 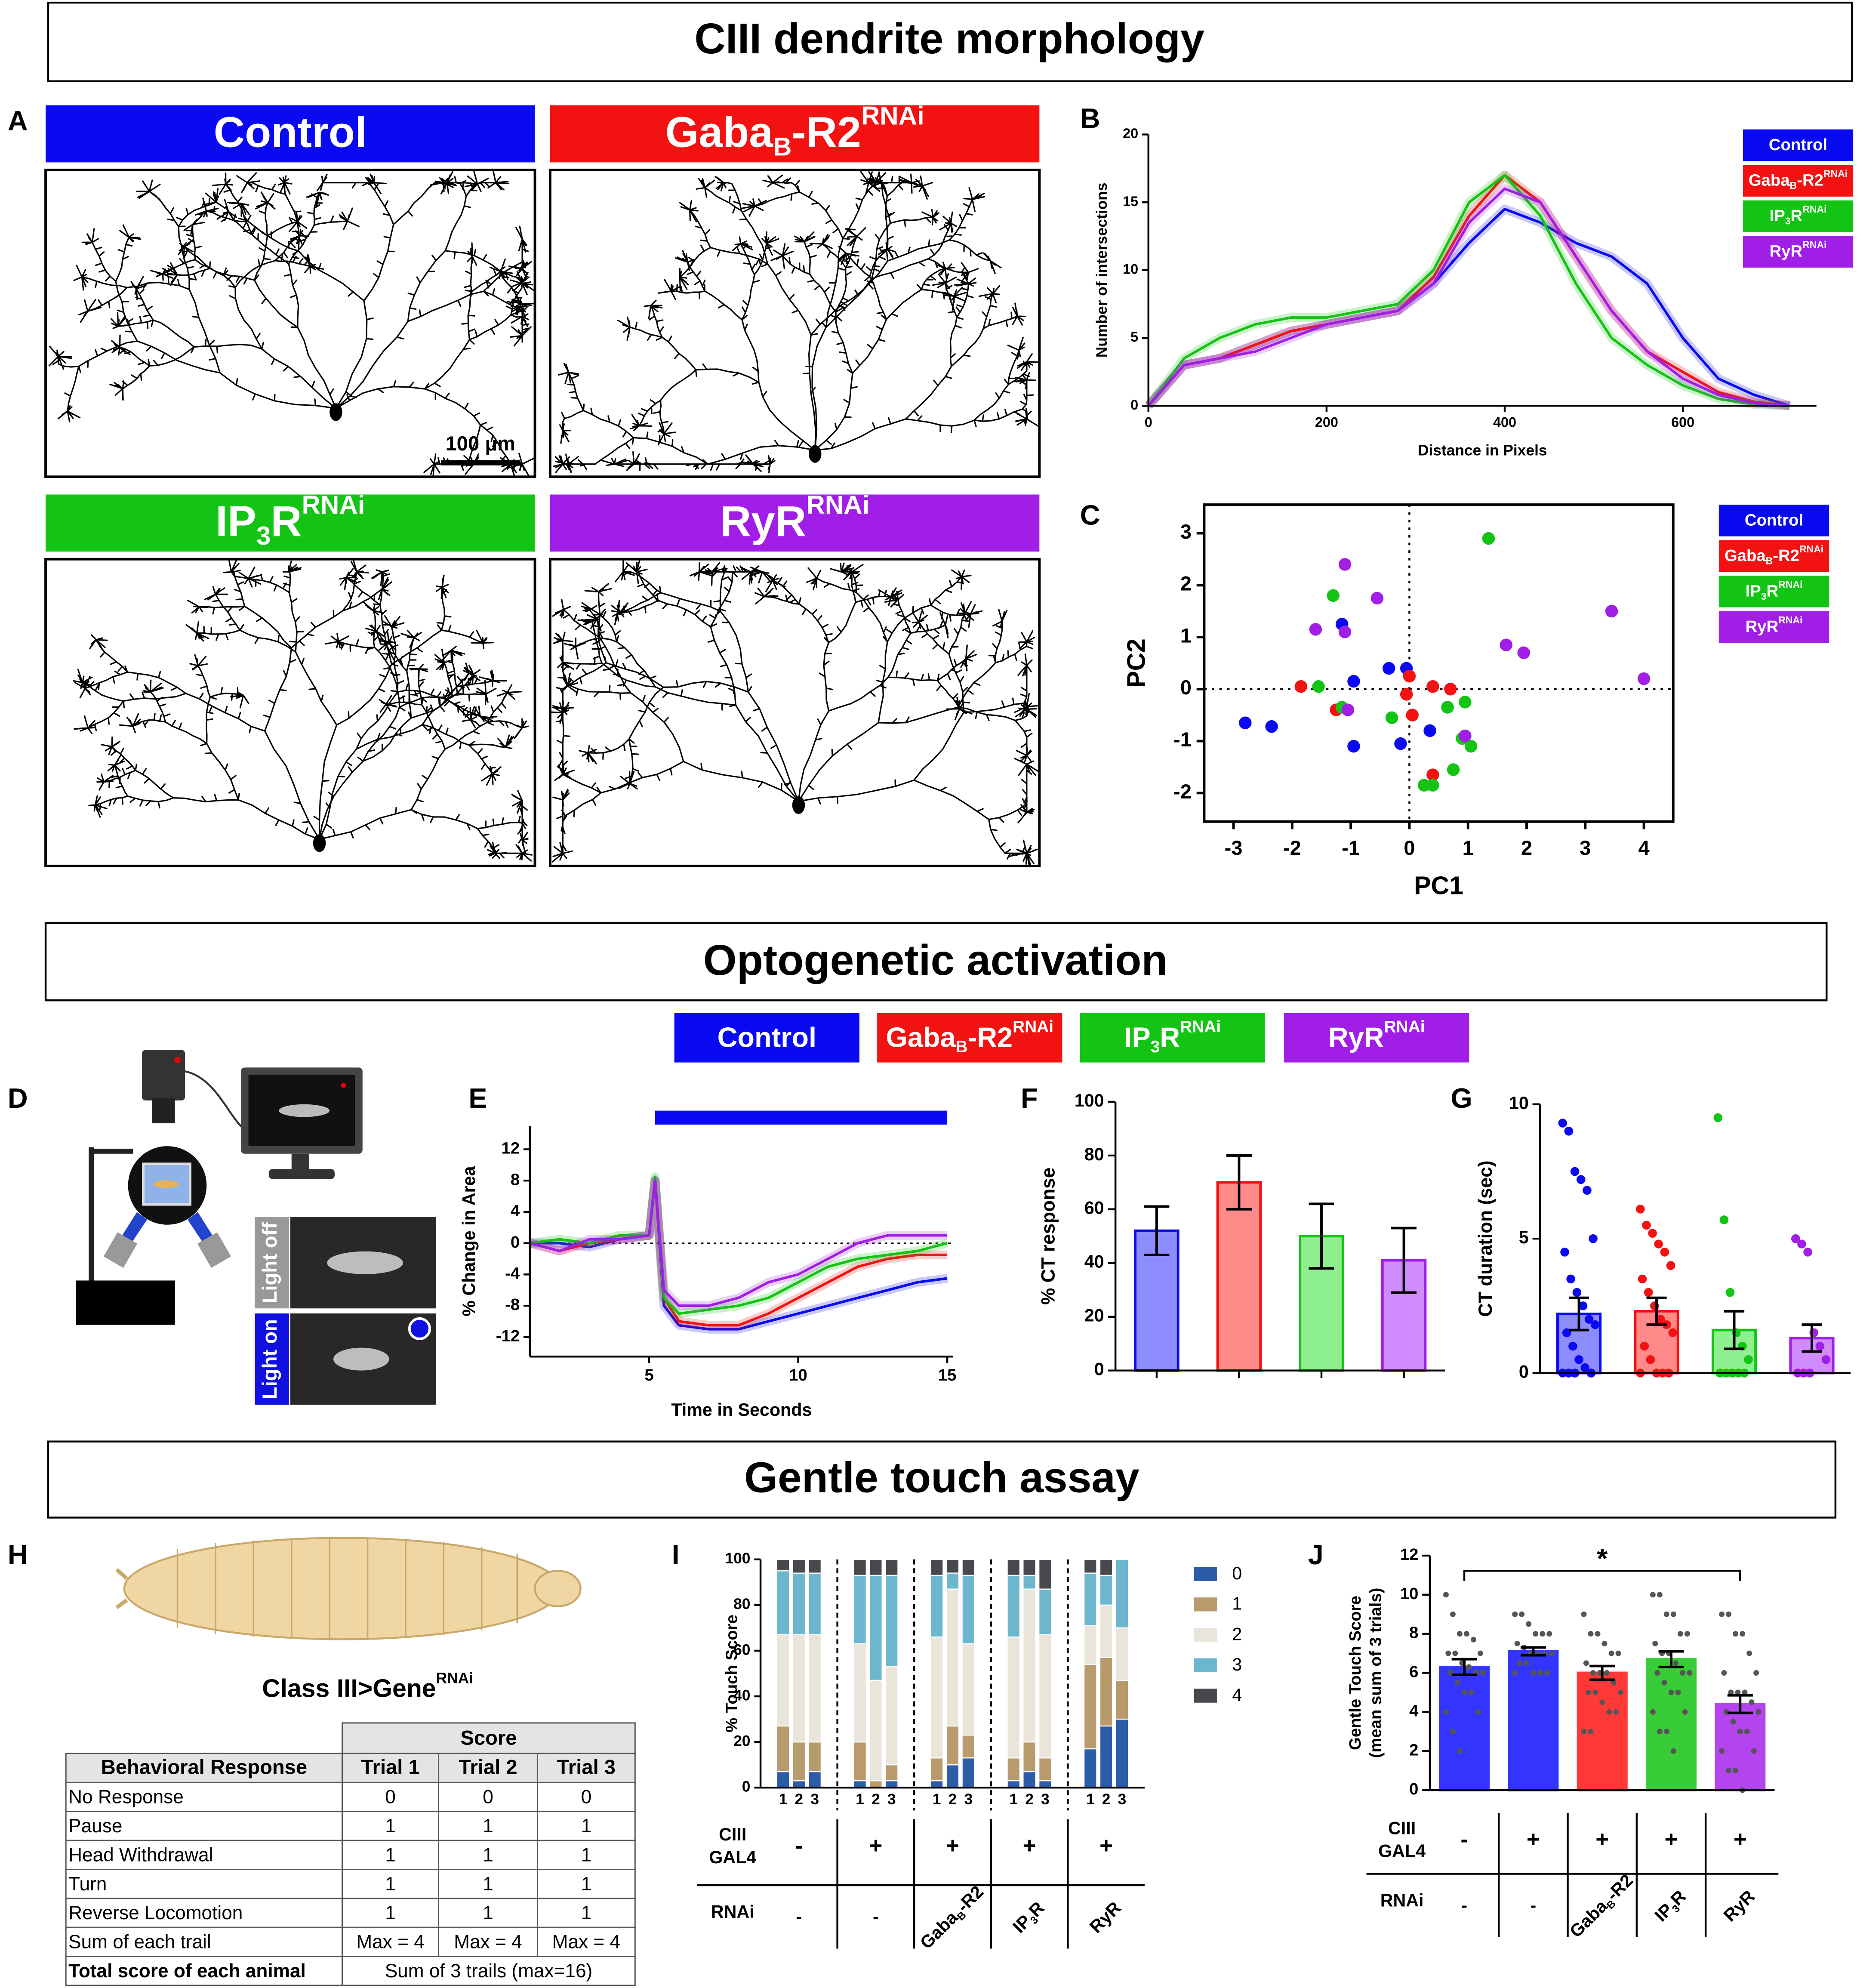 I want to click on group-header-label: RyRRNAi, so click(x=794, y=518).